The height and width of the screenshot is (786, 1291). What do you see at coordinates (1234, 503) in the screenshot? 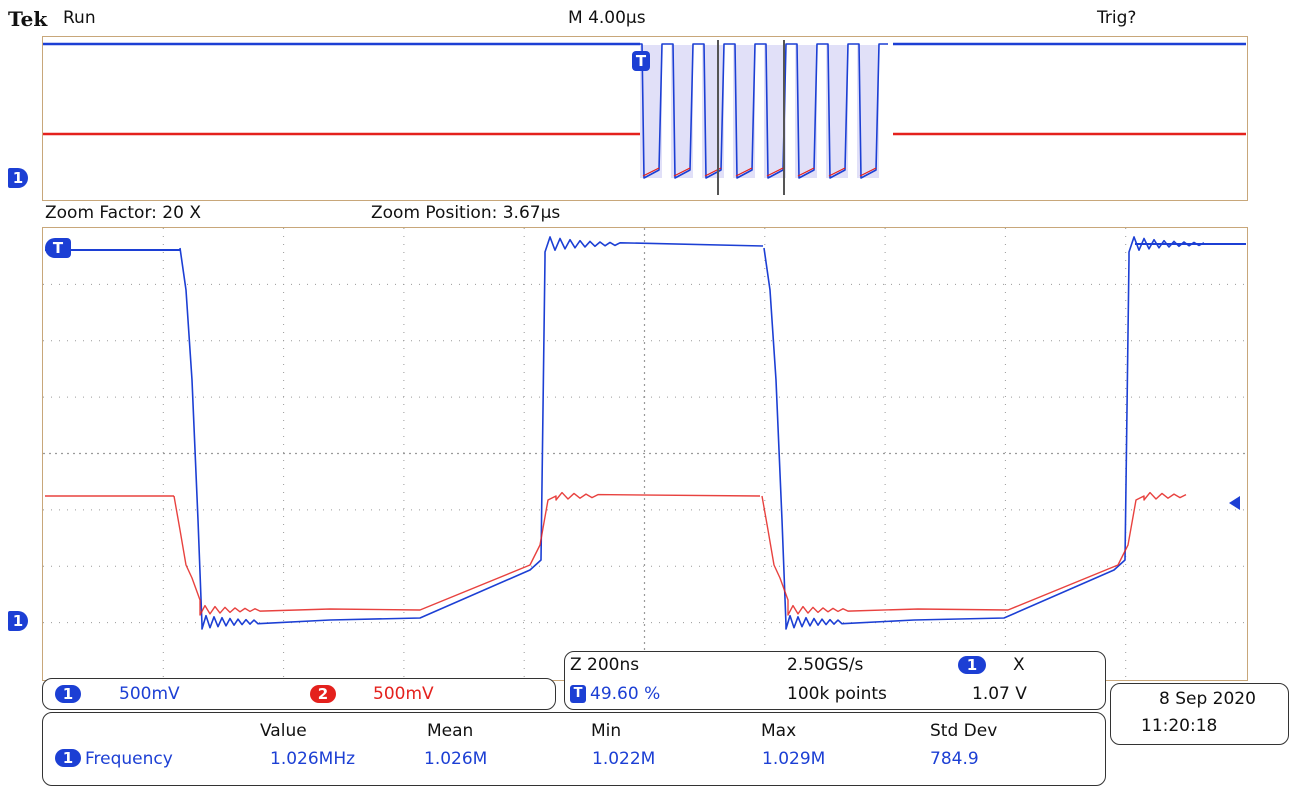
I see `ch2-level-arrow-icon` at bounding box center [1234, 503].